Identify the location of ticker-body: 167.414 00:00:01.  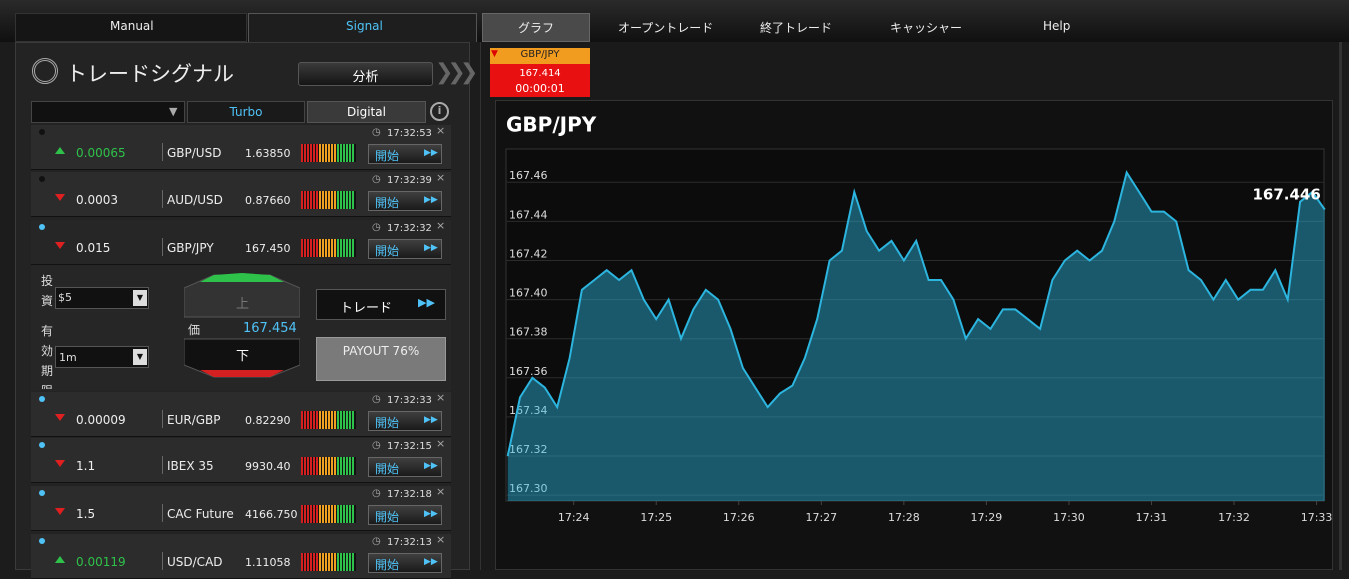
(540, 80).